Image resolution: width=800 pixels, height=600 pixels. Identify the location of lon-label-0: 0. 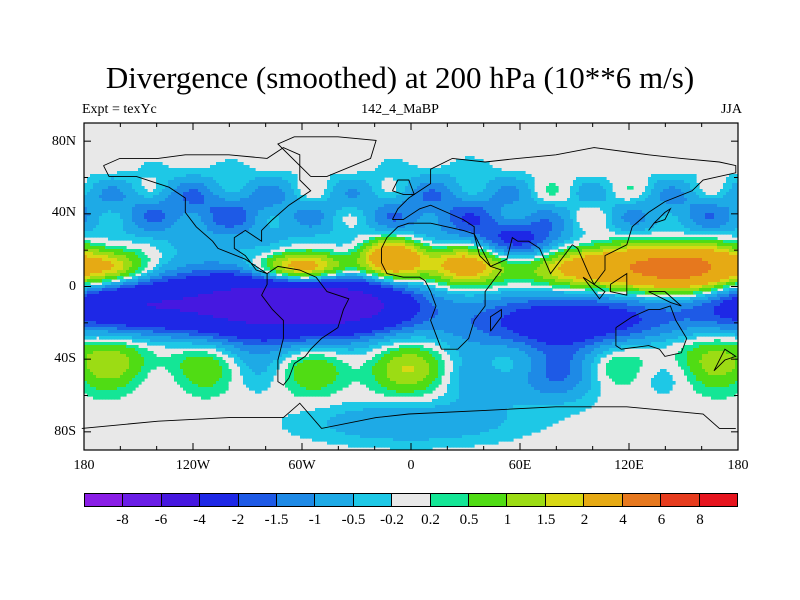
(411, 465).